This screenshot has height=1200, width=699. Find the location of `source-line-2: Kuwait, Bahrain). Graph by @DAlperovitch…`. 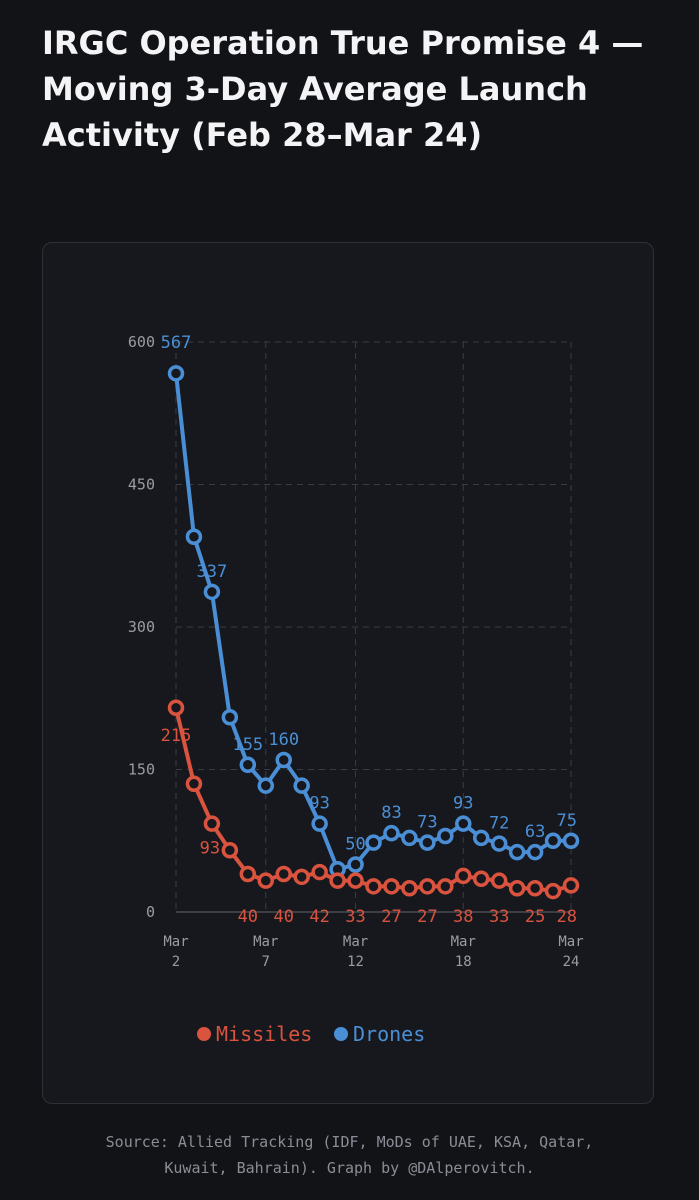

source-line-2: Kuwait, Bahrain). Graph by @DAlperovitch… is located at coordinates (349, 1167).